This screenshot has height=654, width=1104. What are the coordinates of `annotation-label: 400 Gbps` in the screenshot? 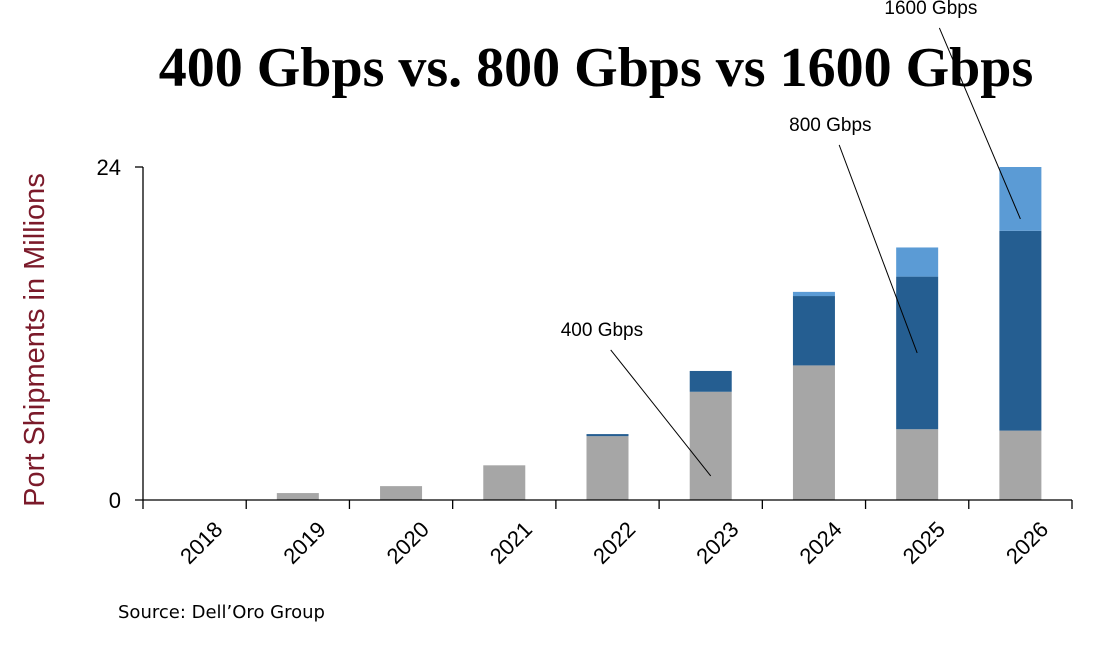 It's located at (602, 330).